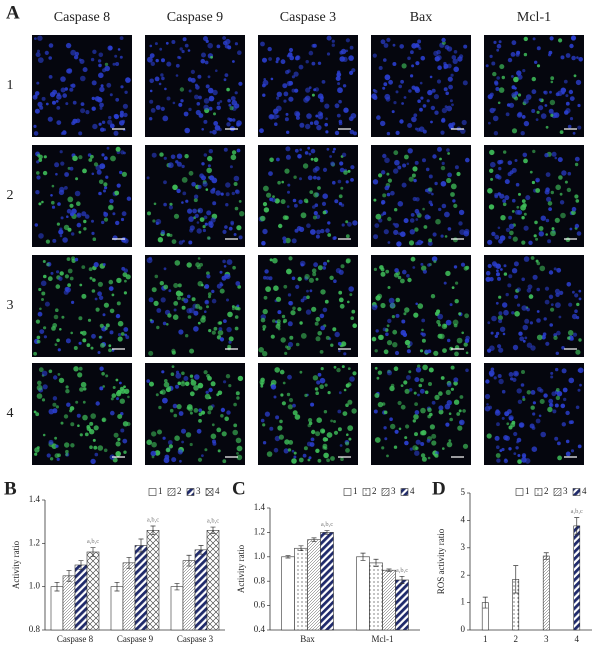 The width and height of the screenshot is (600, 662). What do you see at coordinates (404, 492) in the screenshot?
I see `legend-swatch` at bounding box center [404, 492].